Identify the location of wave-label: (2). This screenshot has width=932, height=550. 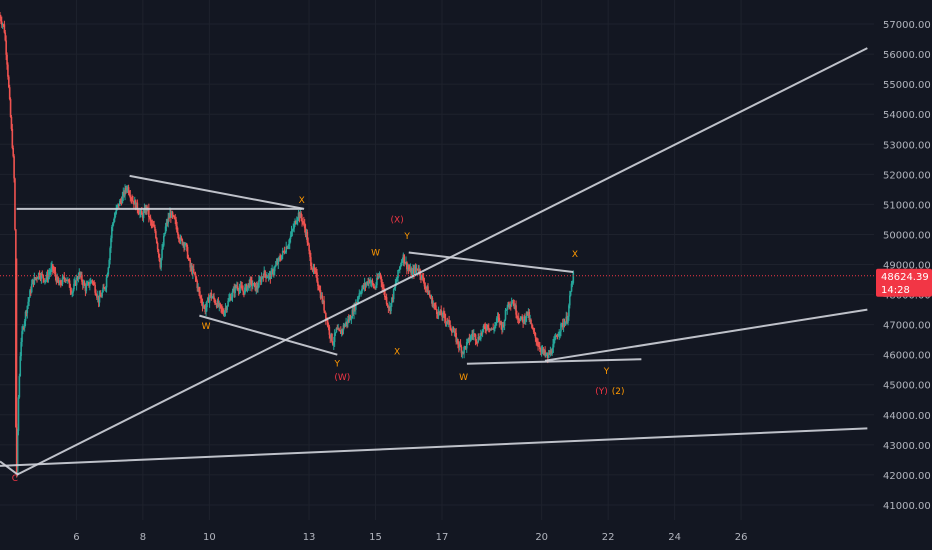
(618, 392).